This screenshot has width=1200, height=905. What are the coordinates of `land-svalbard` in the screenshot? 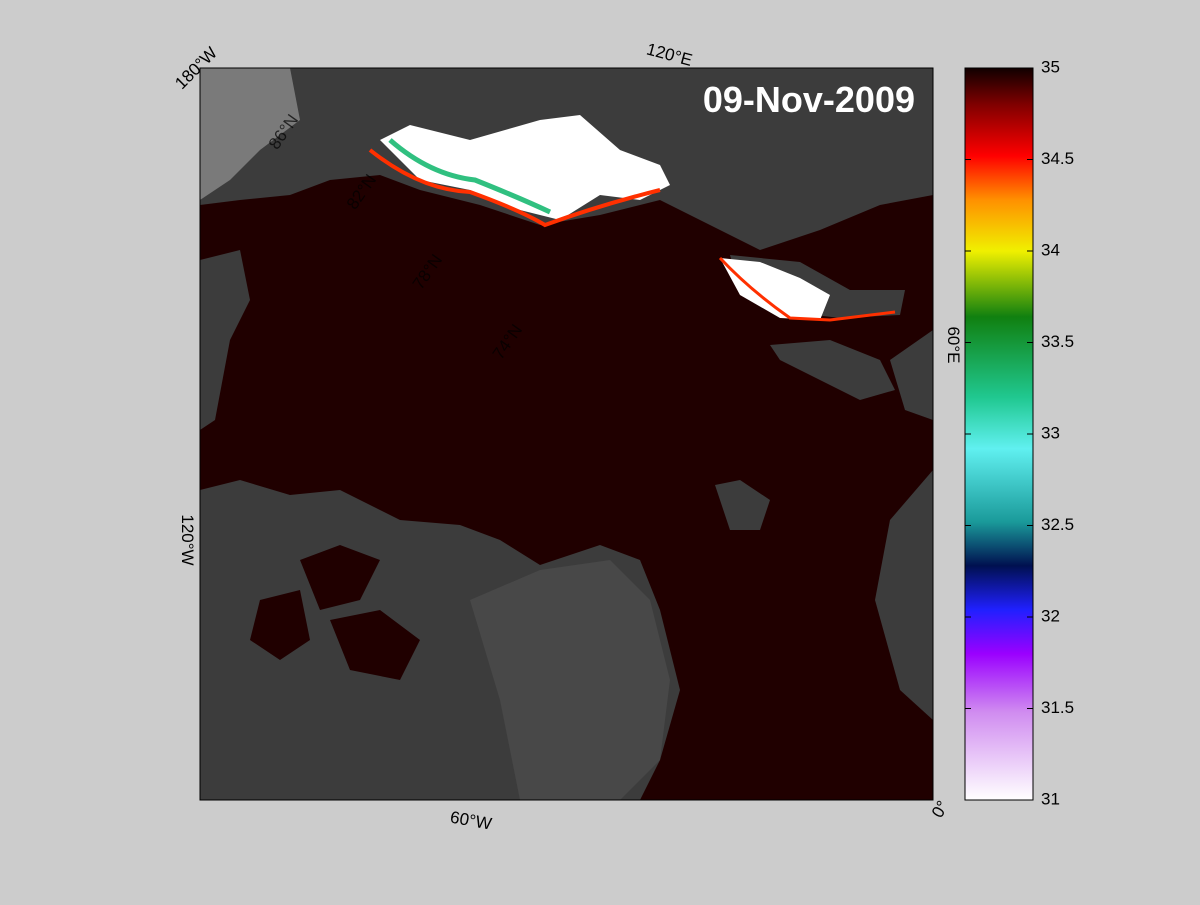 It's located at (742, 505).